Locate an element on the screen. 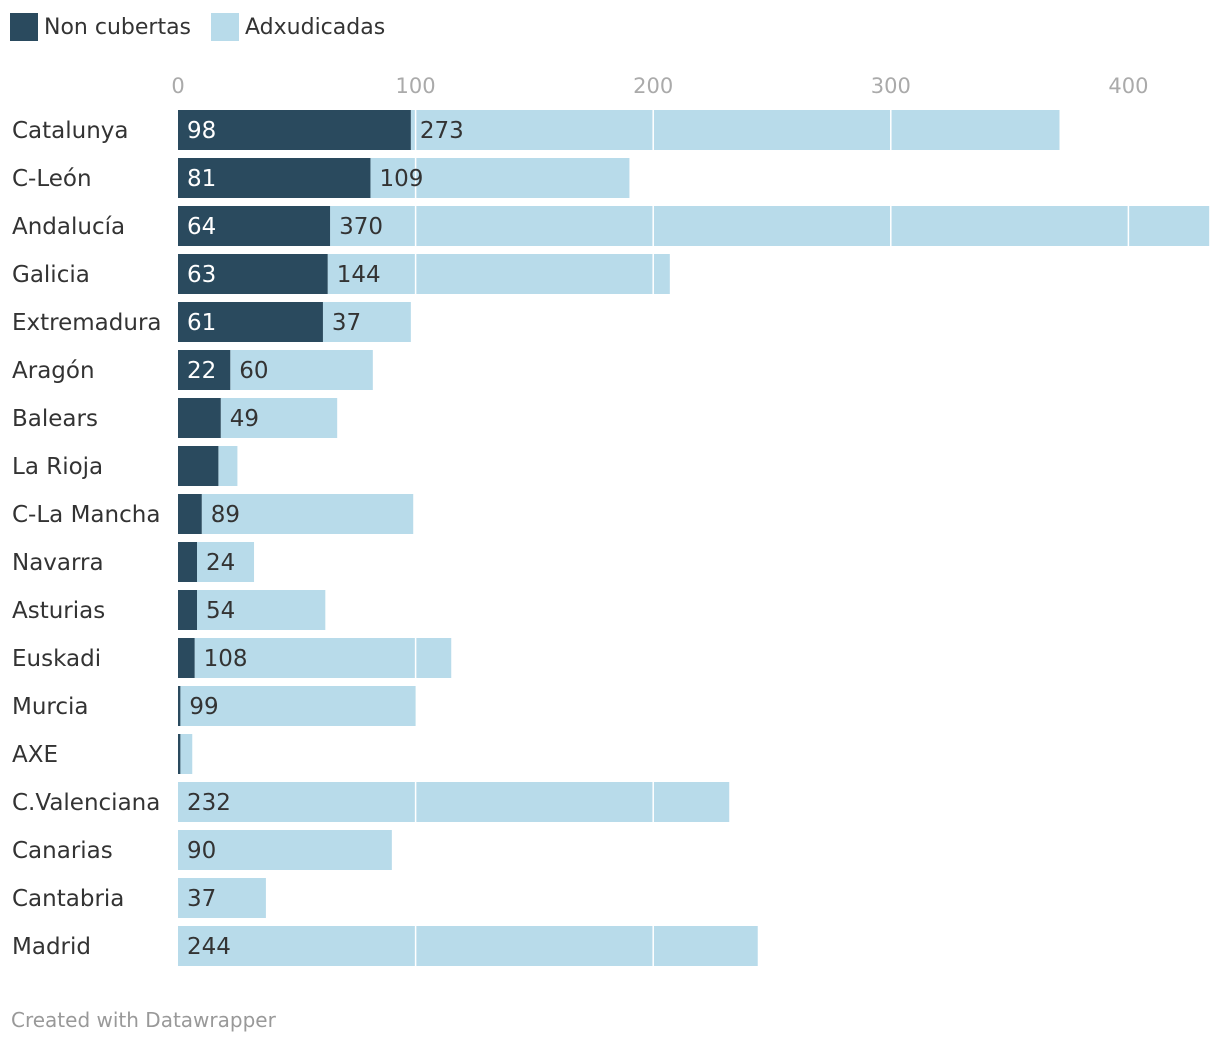 The image size is (1220, 1048). category-label-euskadi: Euskadi is located at coordinates (56, 659).